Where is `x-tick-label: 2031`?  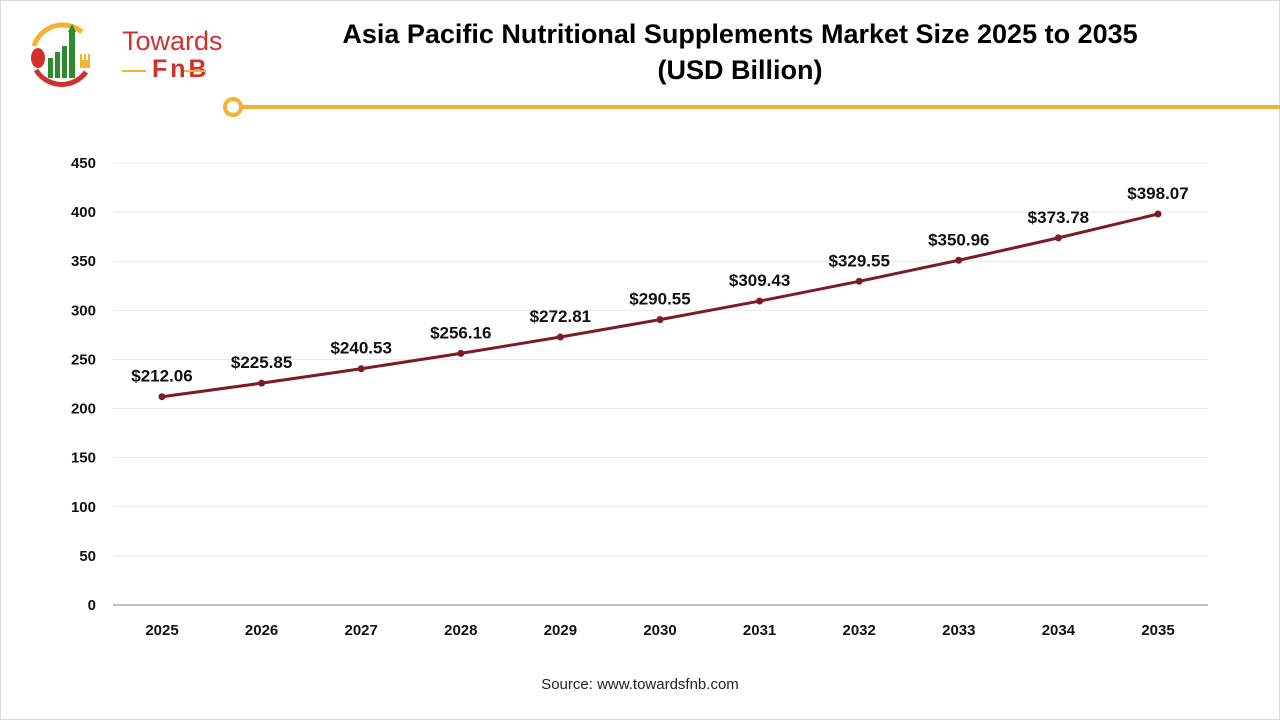 x-tick-label: 2031 is located at coordinates (759, 630).